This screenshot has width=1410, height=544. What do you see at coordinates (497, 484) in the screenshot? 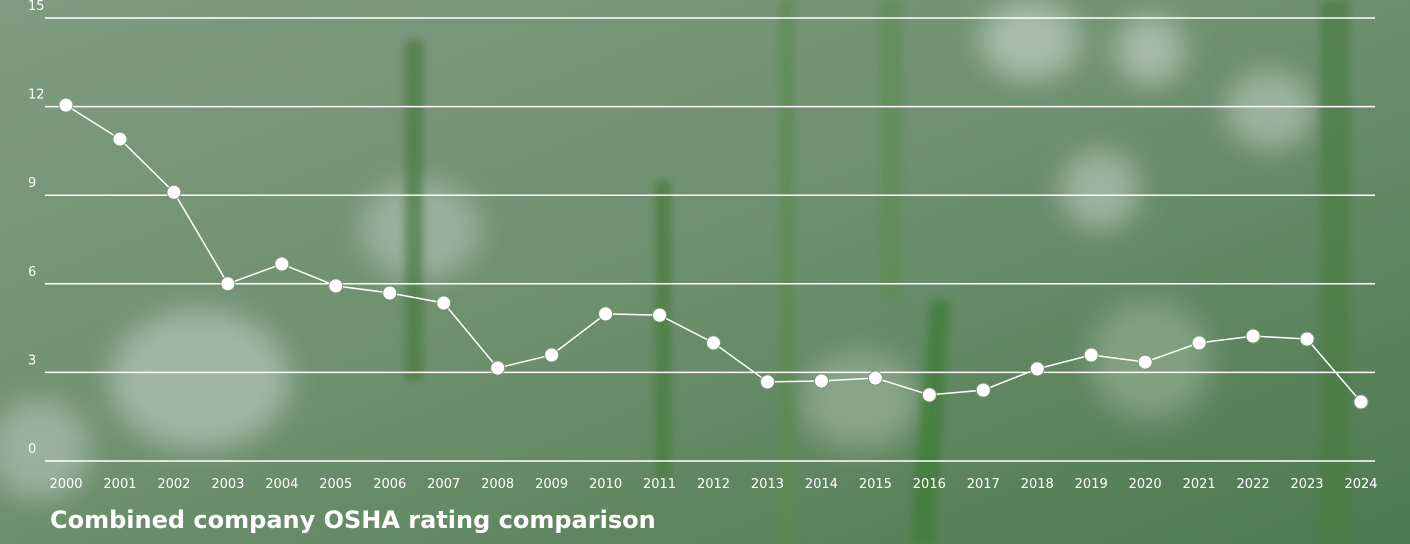
I see `x-tick-label: 2008` at bounding box center [497, 484].